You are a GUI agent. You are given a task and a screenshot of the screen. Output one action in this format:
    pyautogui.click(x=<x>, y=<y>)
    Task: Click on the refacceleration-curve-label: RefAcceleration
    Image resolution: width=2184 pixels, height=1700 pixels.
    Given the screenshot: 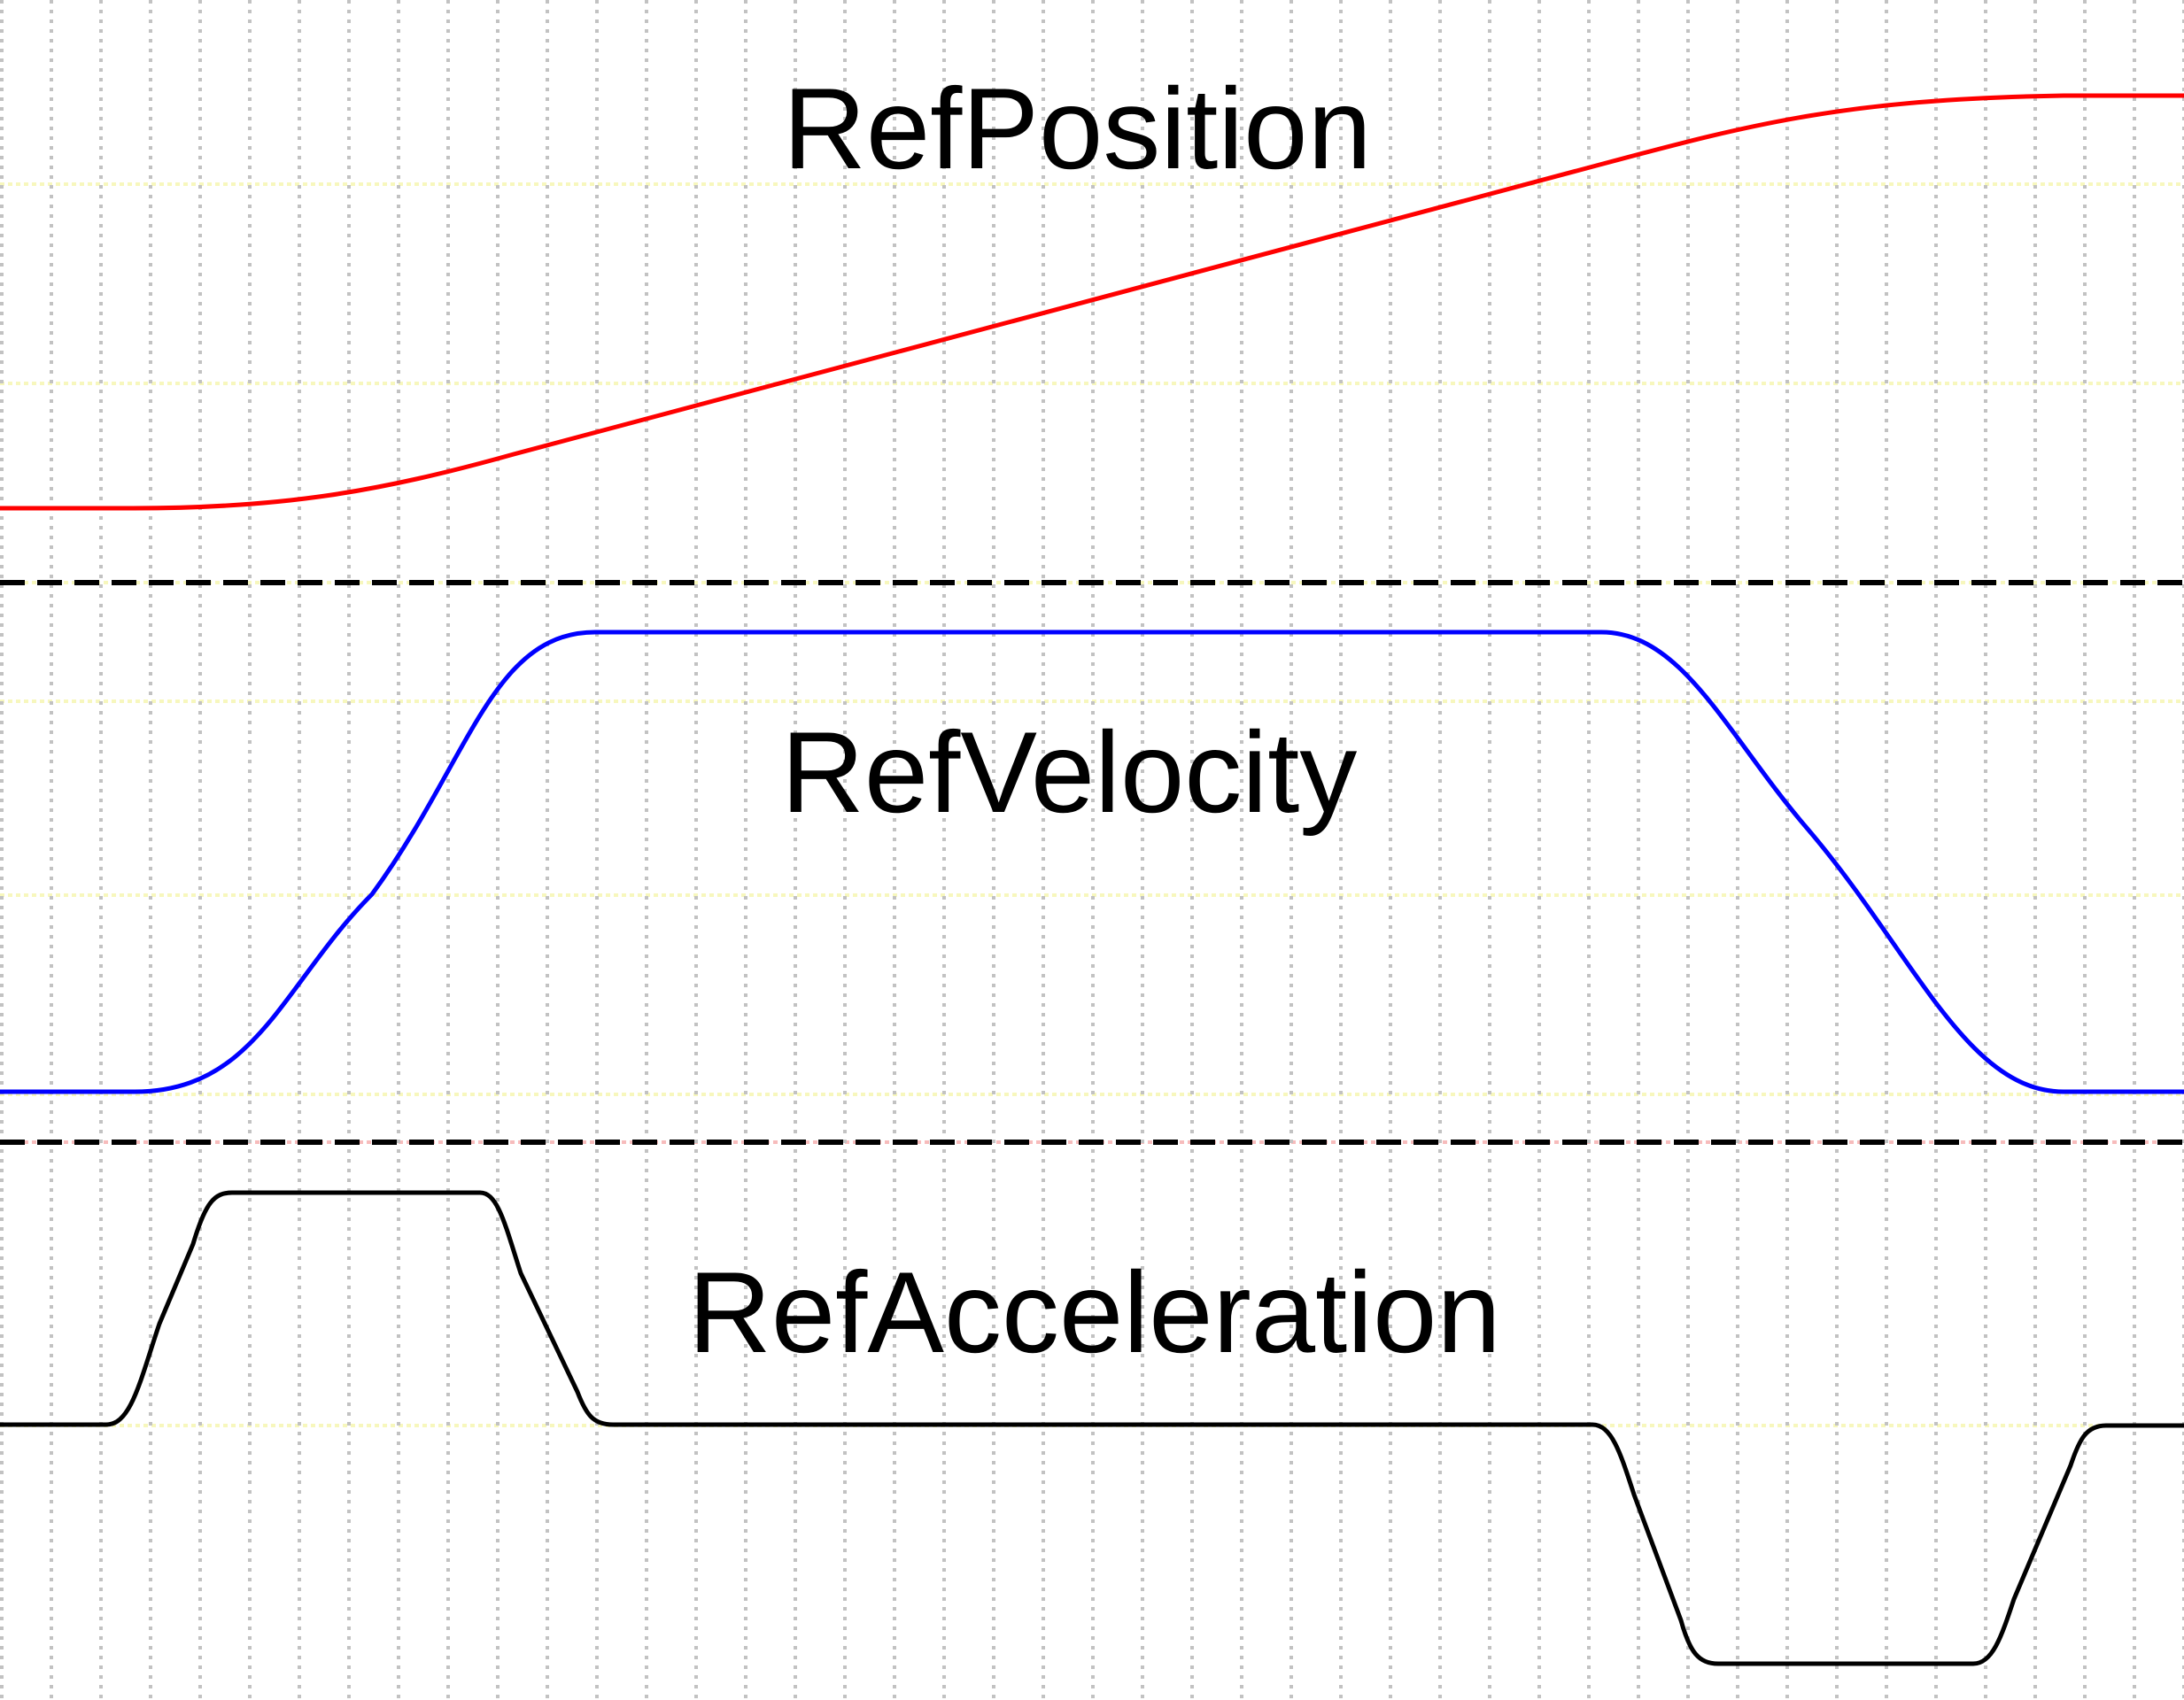 What is the action you would take?
    pyautogui.click(x=1094, y=1312)
    